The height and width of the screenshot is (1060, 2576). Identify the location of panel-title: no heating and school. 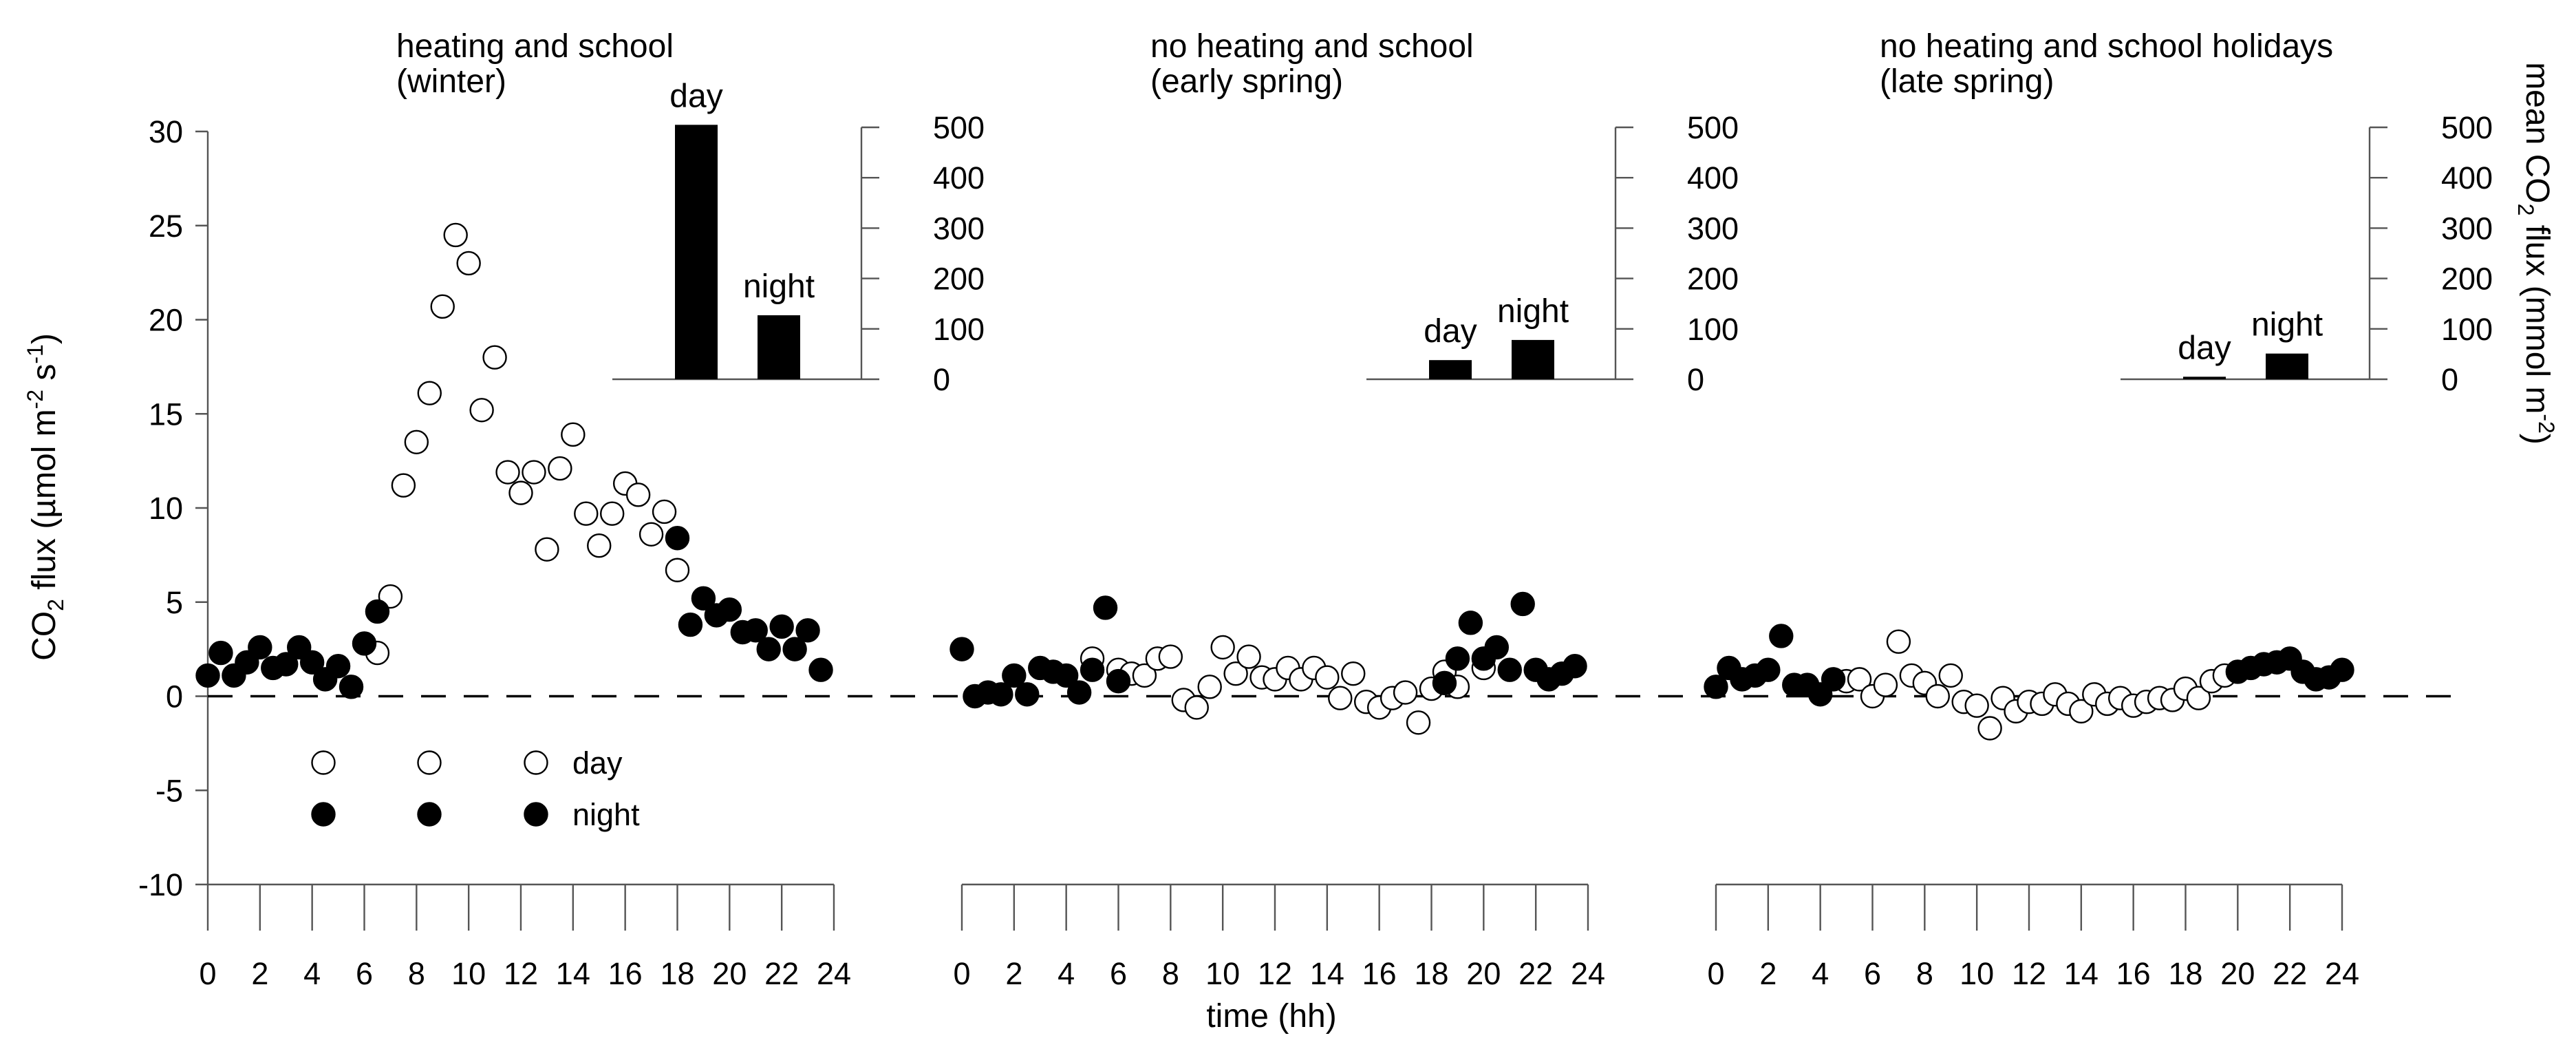
(1312, 46).